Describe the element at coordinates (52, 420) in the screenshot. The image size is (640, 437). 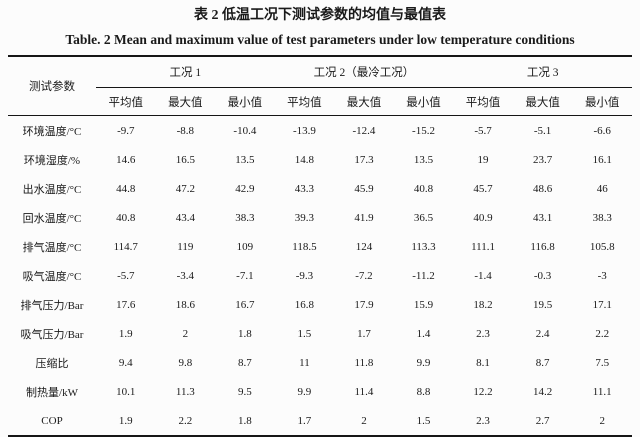
I see `row-label: COP` at that location.